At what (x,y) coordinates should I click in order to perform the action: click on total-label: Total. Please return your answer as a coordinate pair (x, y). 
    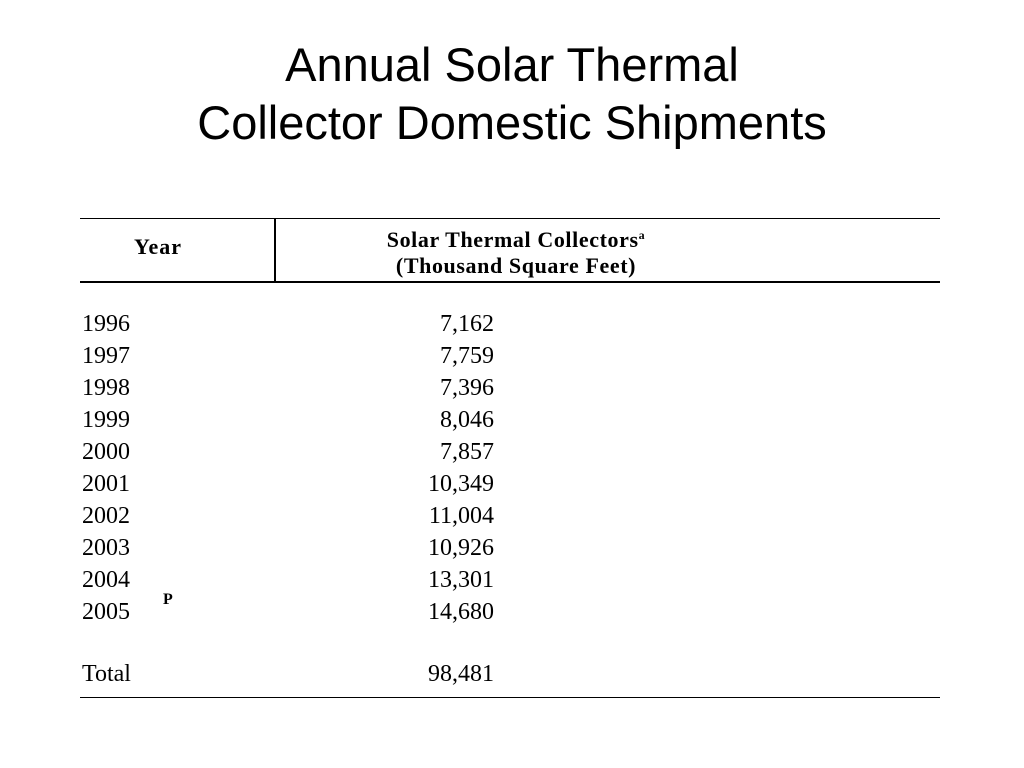
    Looking at the image, I should click on (106, 674).